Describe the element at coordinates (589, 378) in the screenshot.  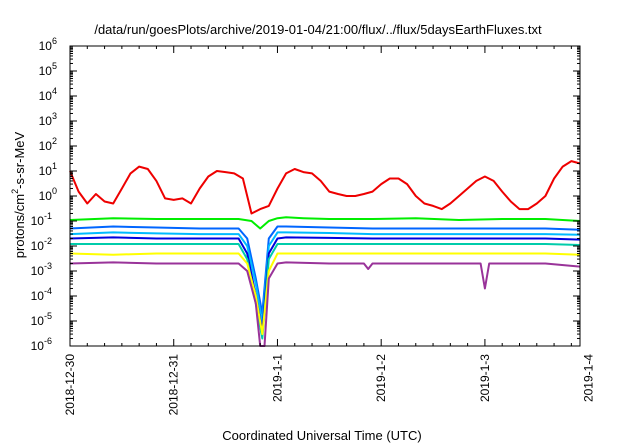
I see `x-tick-label: 2019-1-4` at that location.